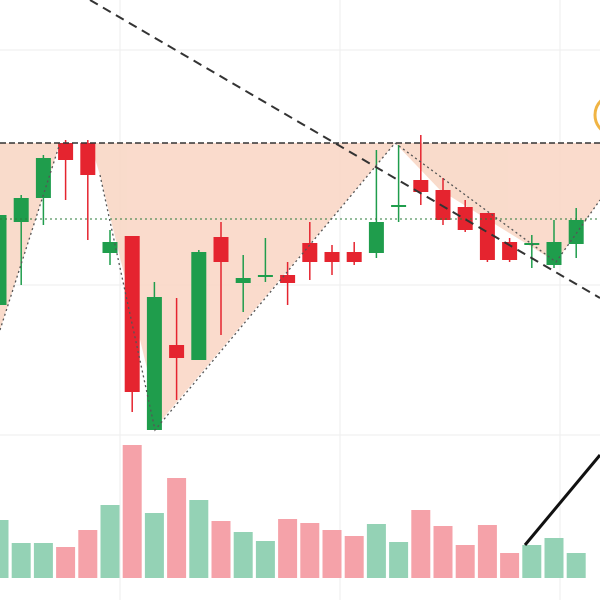 Image resolution: width=600 pixels, height=600 pixels. Describe the element at coordinates (561, 500) in the screenshot. I see `volume-trend-line` at that location.